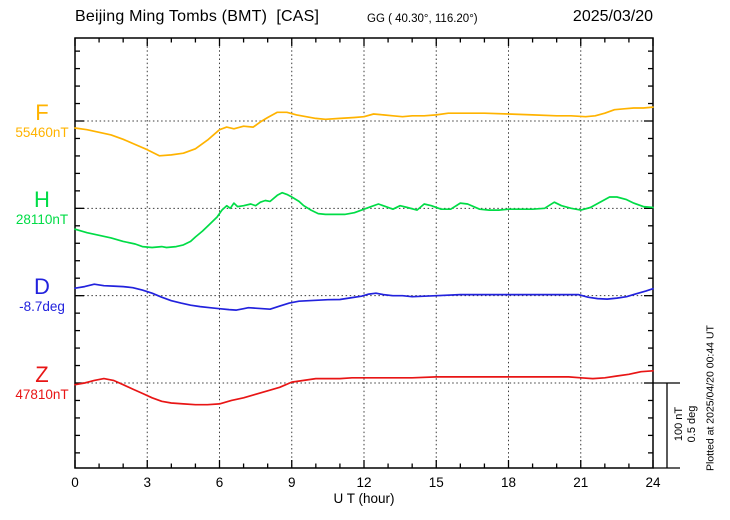 Image resolution: width=730 pixels, height=520 pixels. What do you see at coordinates (42, 286) in the screenshot?
I see `channel-d-letter: D` at bounding box center [42, 286].